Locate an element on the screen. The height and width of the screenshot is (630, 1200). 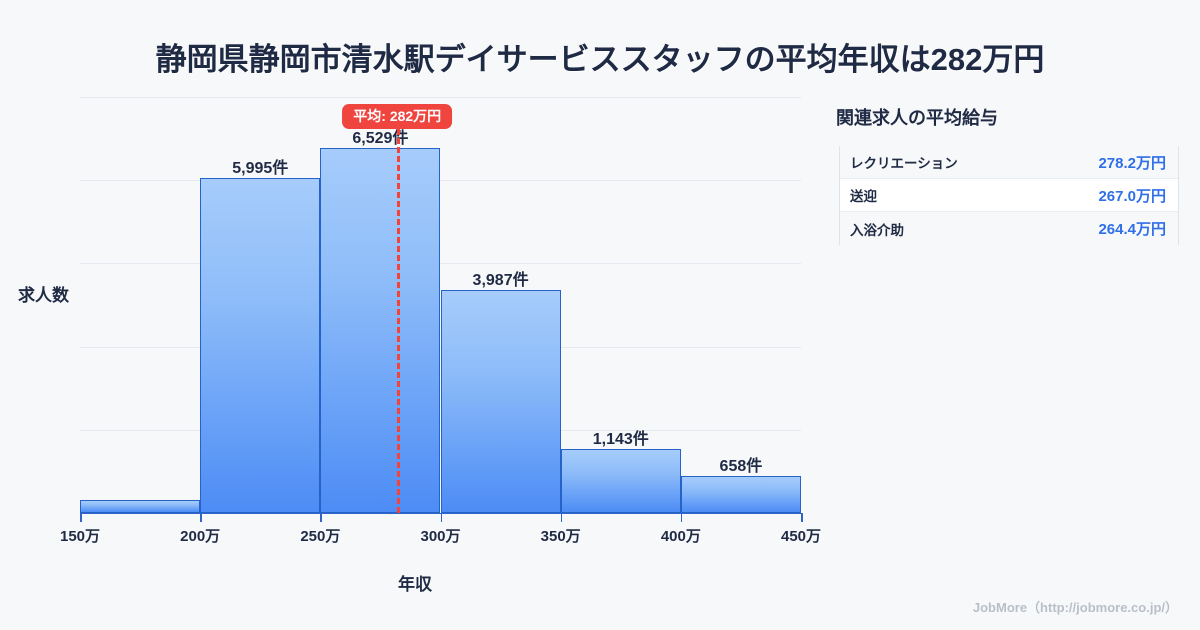
x-axis-tick-label: 300万 is located at coordinates (440, 536).